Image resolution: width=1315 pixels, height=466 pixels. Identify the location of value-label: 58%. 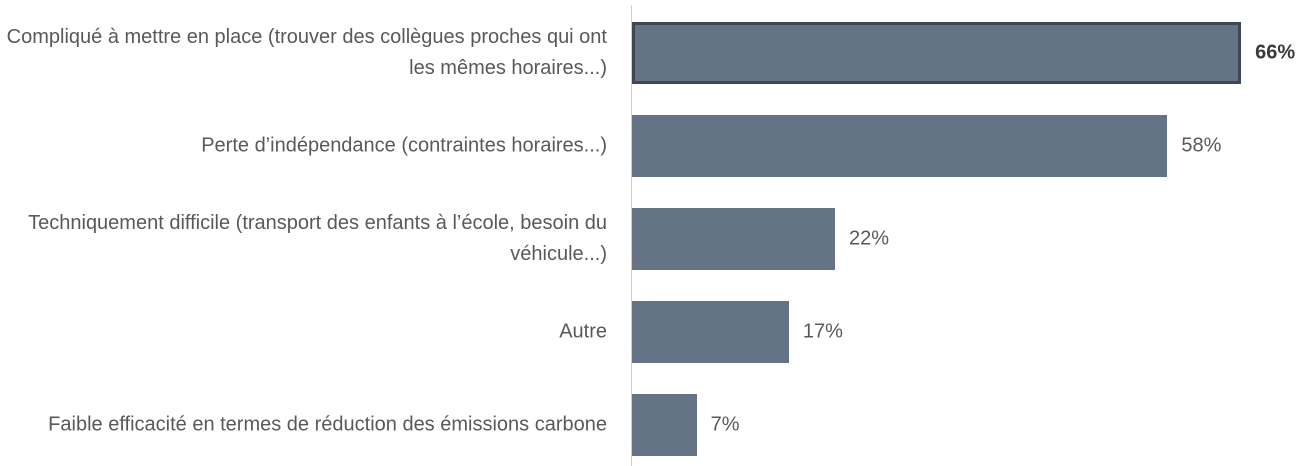
(1201, 145).